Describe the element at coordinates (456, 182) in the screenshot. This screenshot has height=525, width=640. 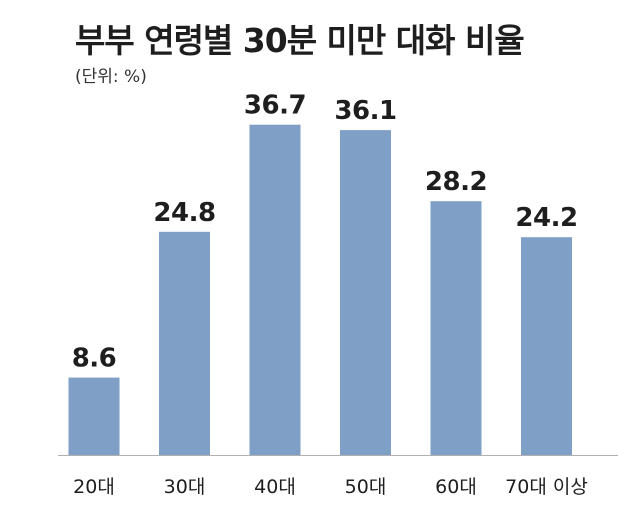
I see `bar-value-label: 28.2` at that location.